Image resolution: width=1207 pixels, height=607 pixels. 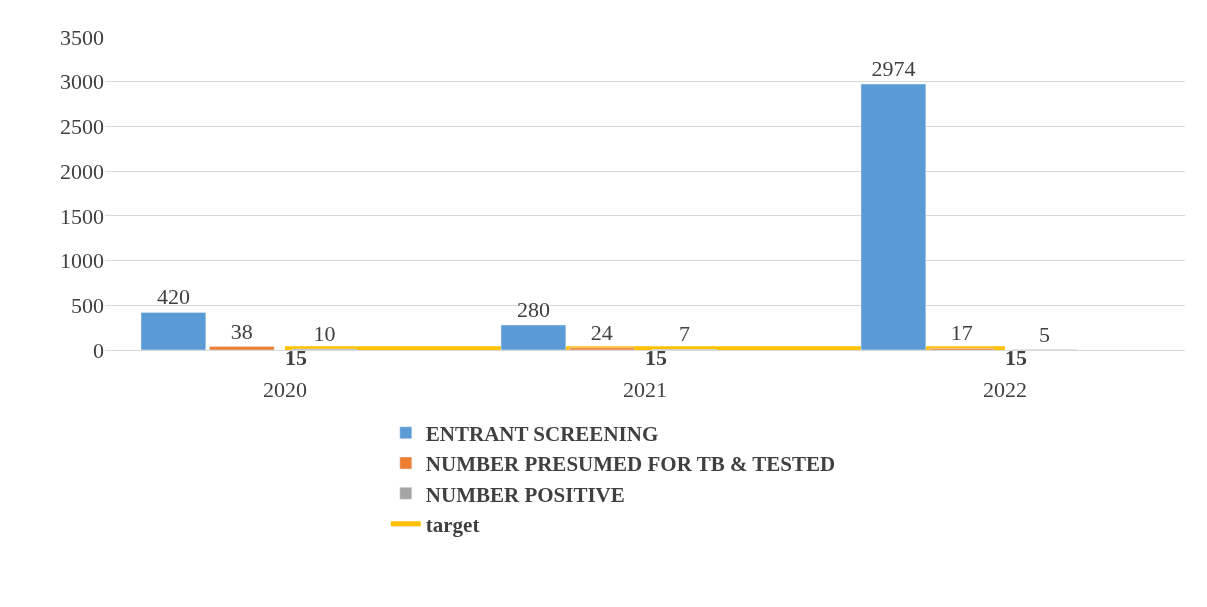 What do you see at coordinates (324, 334) in the screenshot?
I see `data-label: 10` at bounding box center [324, 334].